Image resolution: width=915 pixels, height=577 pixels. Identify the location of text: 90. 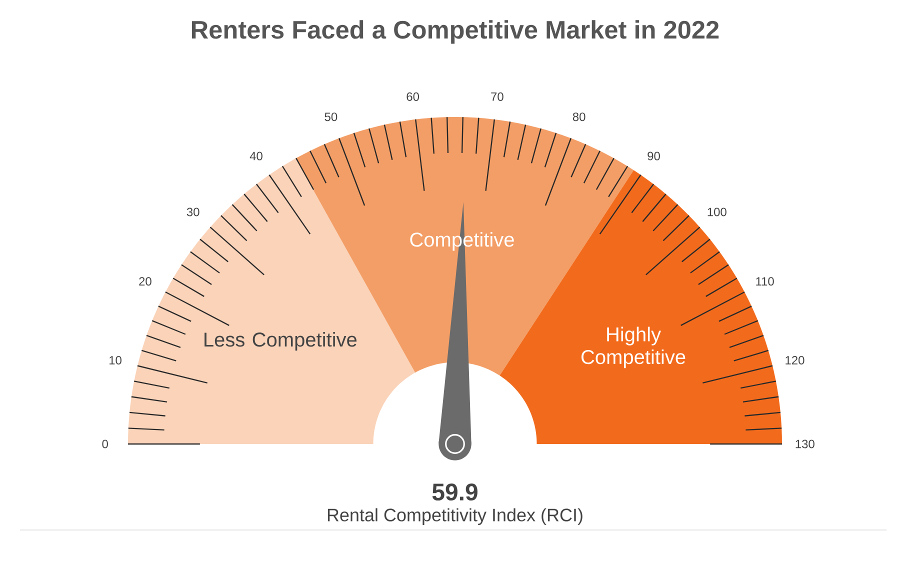
(654, 156).